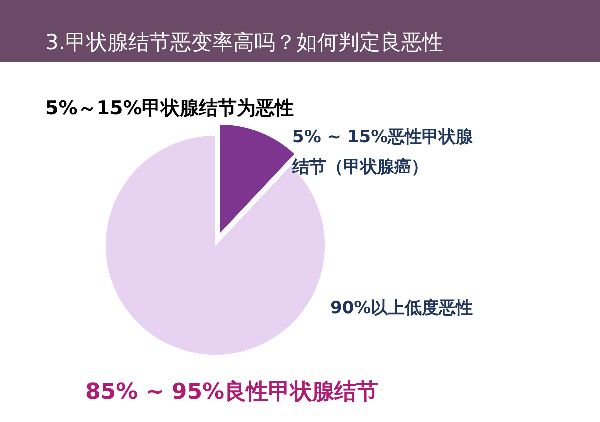 The height and width of the screenshot is (422, 600). What do you see at coordinates (170, 109) in the screenshot?
I see `chart-subtitle: 5%～15%甲状腺结节为恶性` at bounding box center [170, 109].